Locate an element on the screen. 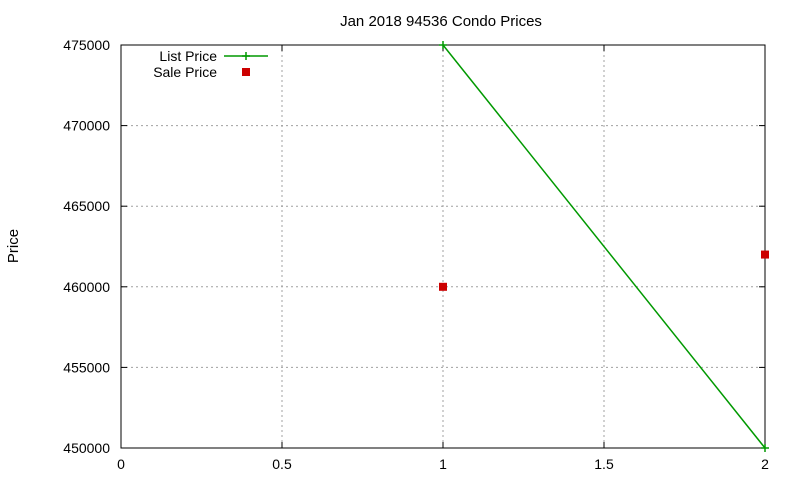  y-tick-label: 475000 is located at coordinates (86, 45).